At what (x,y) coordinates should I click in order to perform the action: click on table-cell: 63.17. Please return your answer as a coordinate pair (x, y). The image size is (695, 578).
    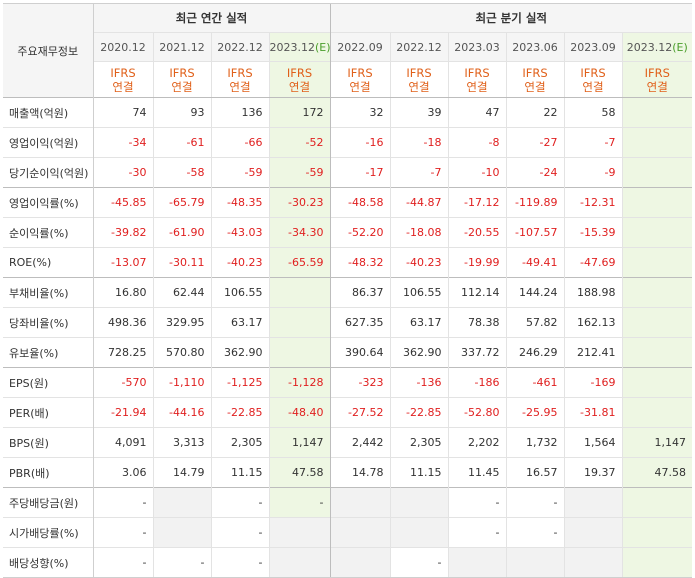
    Looking at the image, I should click on (418, 322).